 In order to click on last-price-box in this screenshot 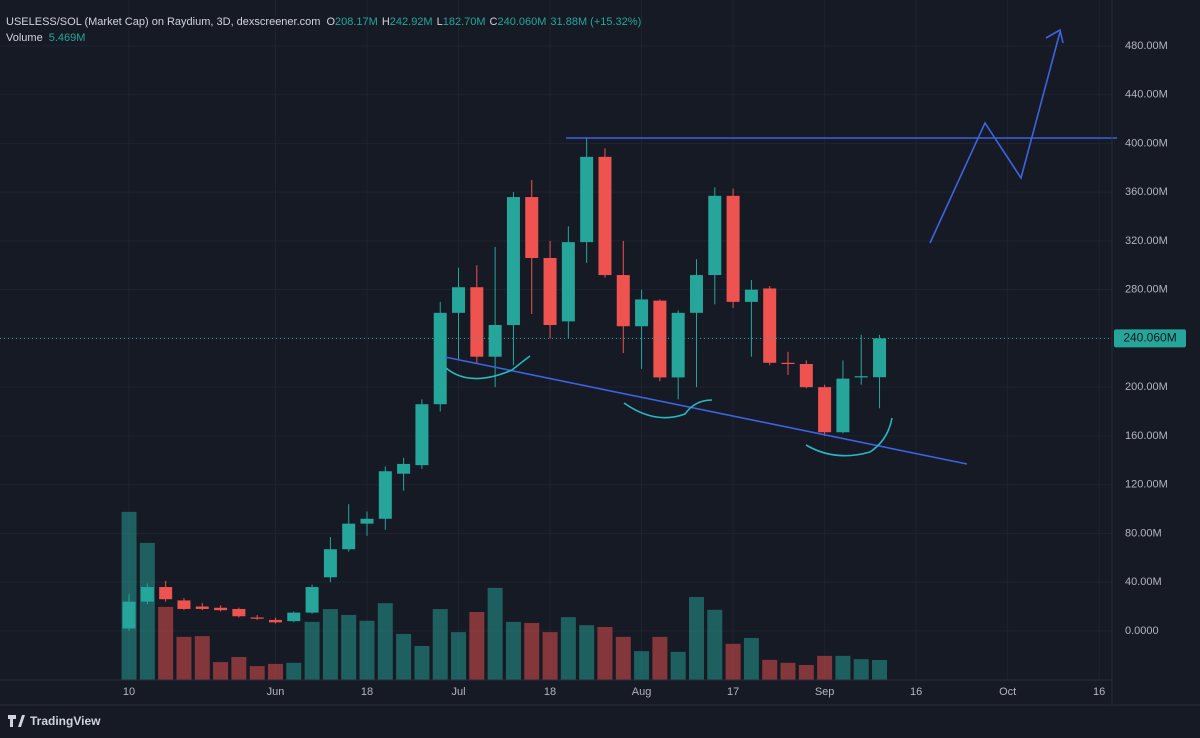, I will do `click(1150, 338)`.